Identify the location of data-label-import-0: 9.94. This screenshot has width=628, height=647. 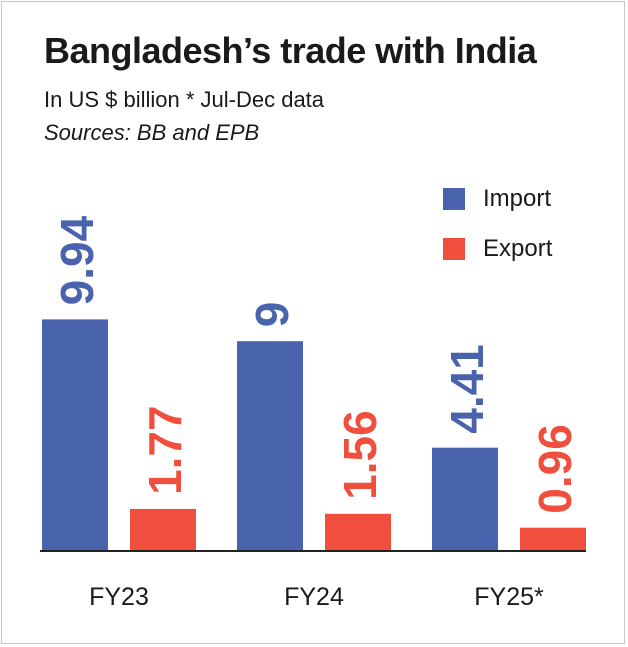
(77, 260).